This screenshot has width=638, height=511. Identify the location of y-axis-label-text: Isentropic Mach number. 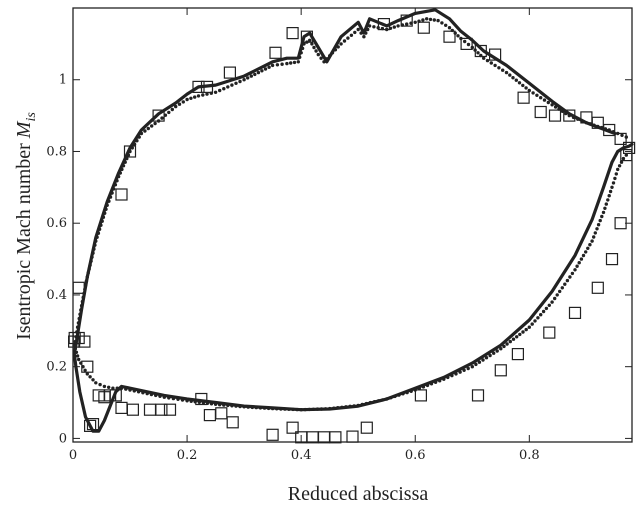
(24, 239).